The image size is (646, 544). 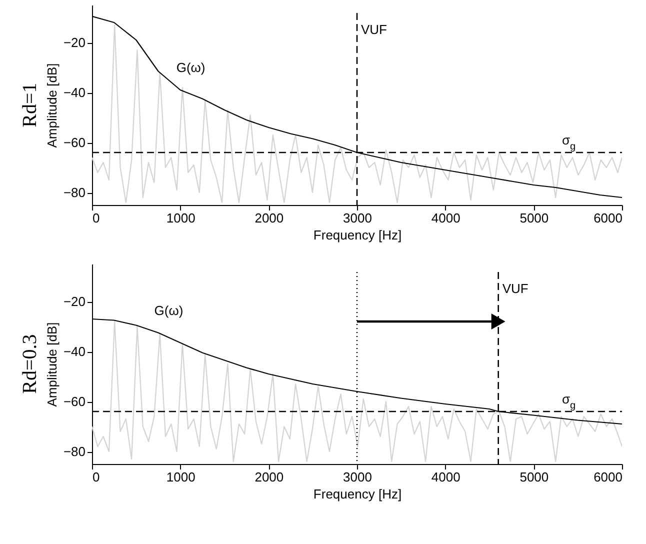 I want to click on text: Rd=0.3, so click(x=30, y=364).